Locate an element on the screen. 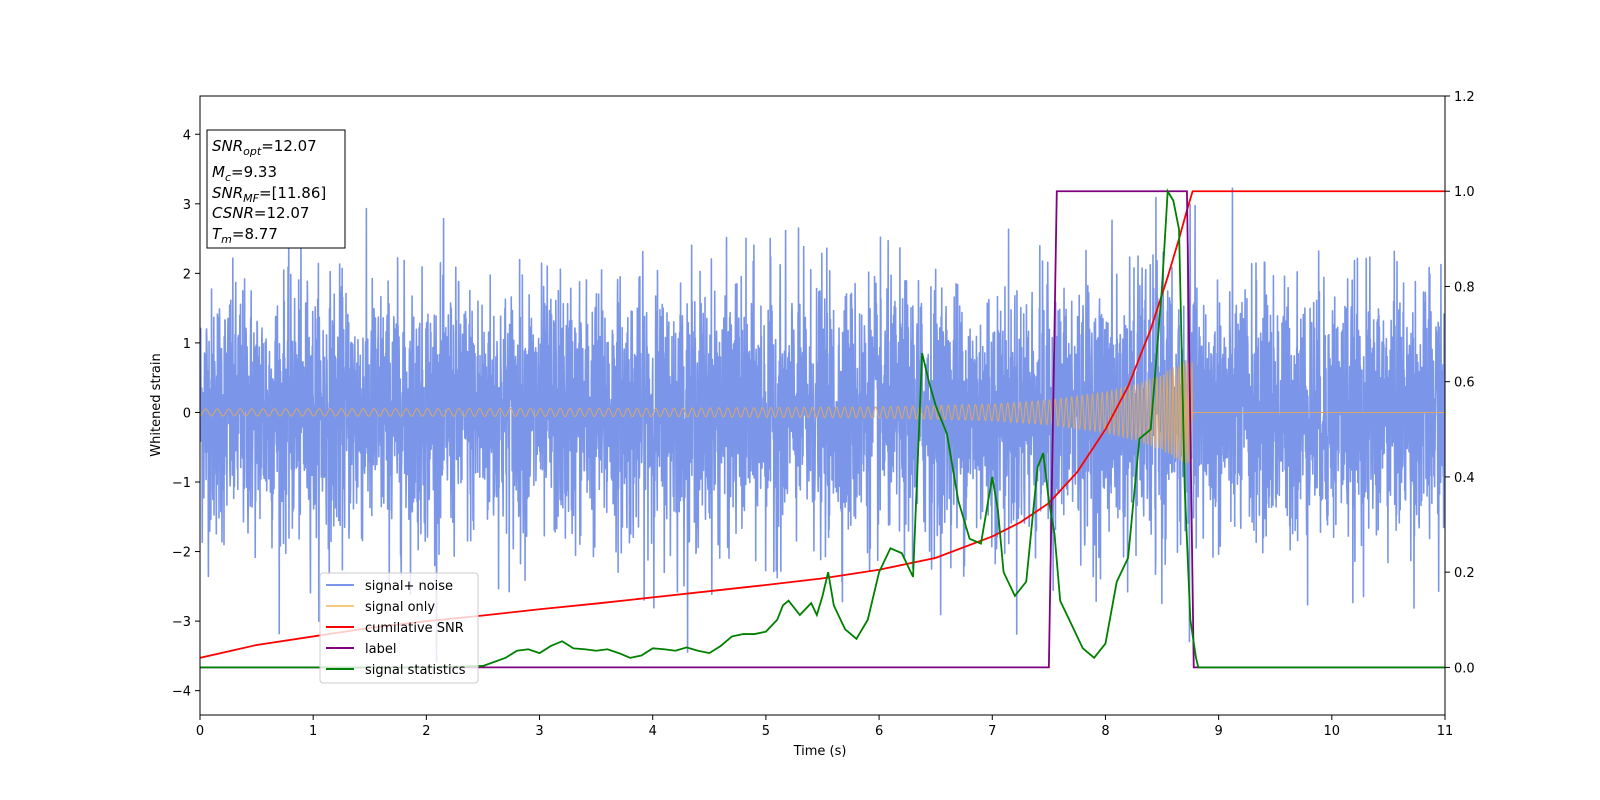 This screenshot has width=1600, height=800. x-axis-label: Time (s) is located at coordinates (820, 751).